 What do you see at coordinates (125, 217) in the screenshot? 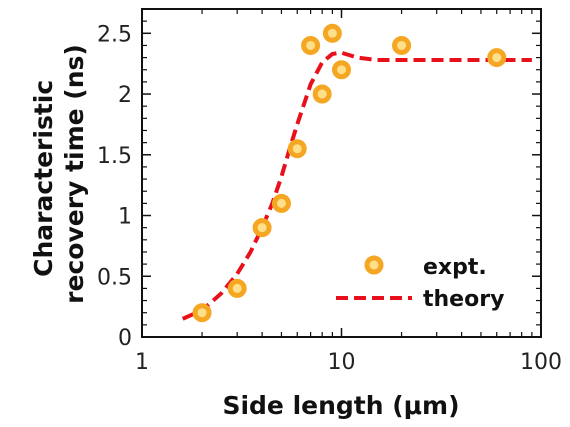
I see `y-tick-label: 1` at bounding box center [125, 217].